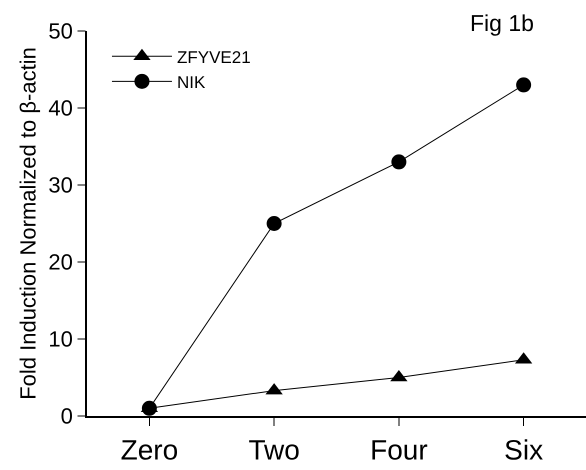  I want to click on y-tick-label: 50, so click(60, 31).